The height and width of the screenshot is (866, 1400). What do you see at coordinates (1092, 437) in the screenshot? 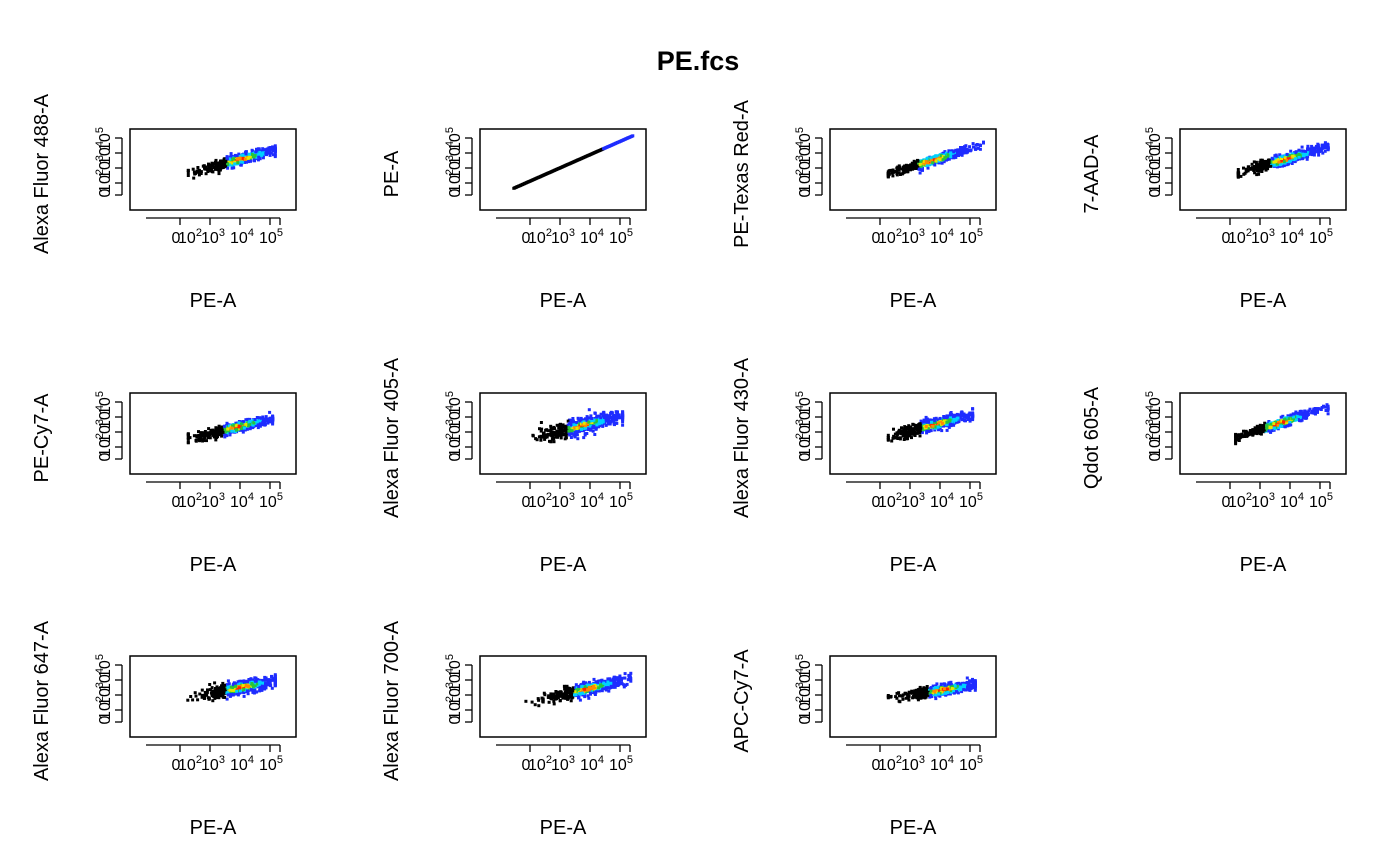
I see `y-axis-label: Qdot 605-A` at bounding box center [1092, 437].